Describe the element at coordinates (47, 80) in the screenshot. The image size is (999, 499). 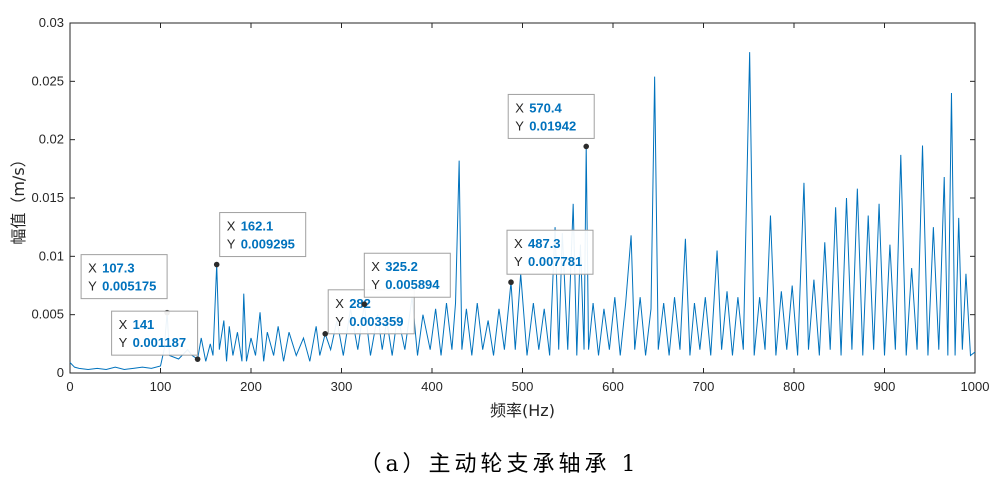
I see `y-tick-label: 0.025` at that location.